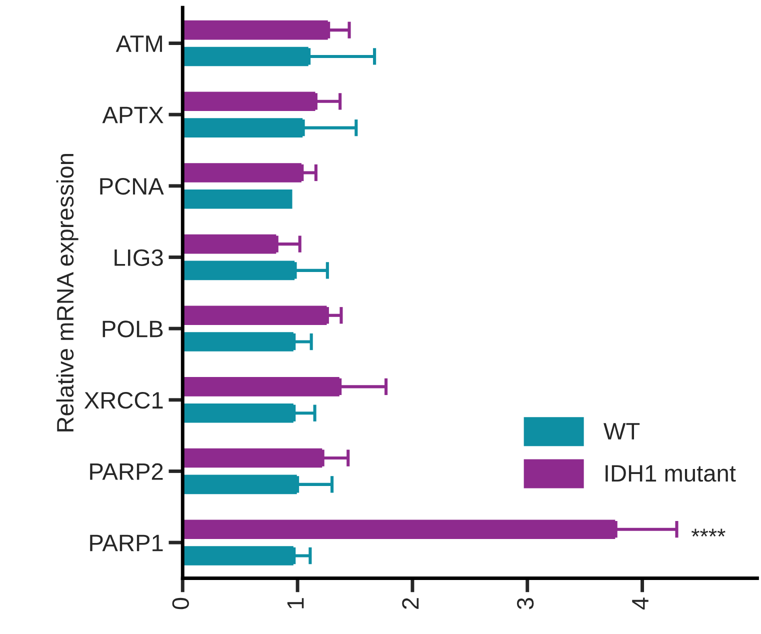  Describe the element at coordinates (622, 431) in the screenshot. I see `legend-label: WT` at that location.